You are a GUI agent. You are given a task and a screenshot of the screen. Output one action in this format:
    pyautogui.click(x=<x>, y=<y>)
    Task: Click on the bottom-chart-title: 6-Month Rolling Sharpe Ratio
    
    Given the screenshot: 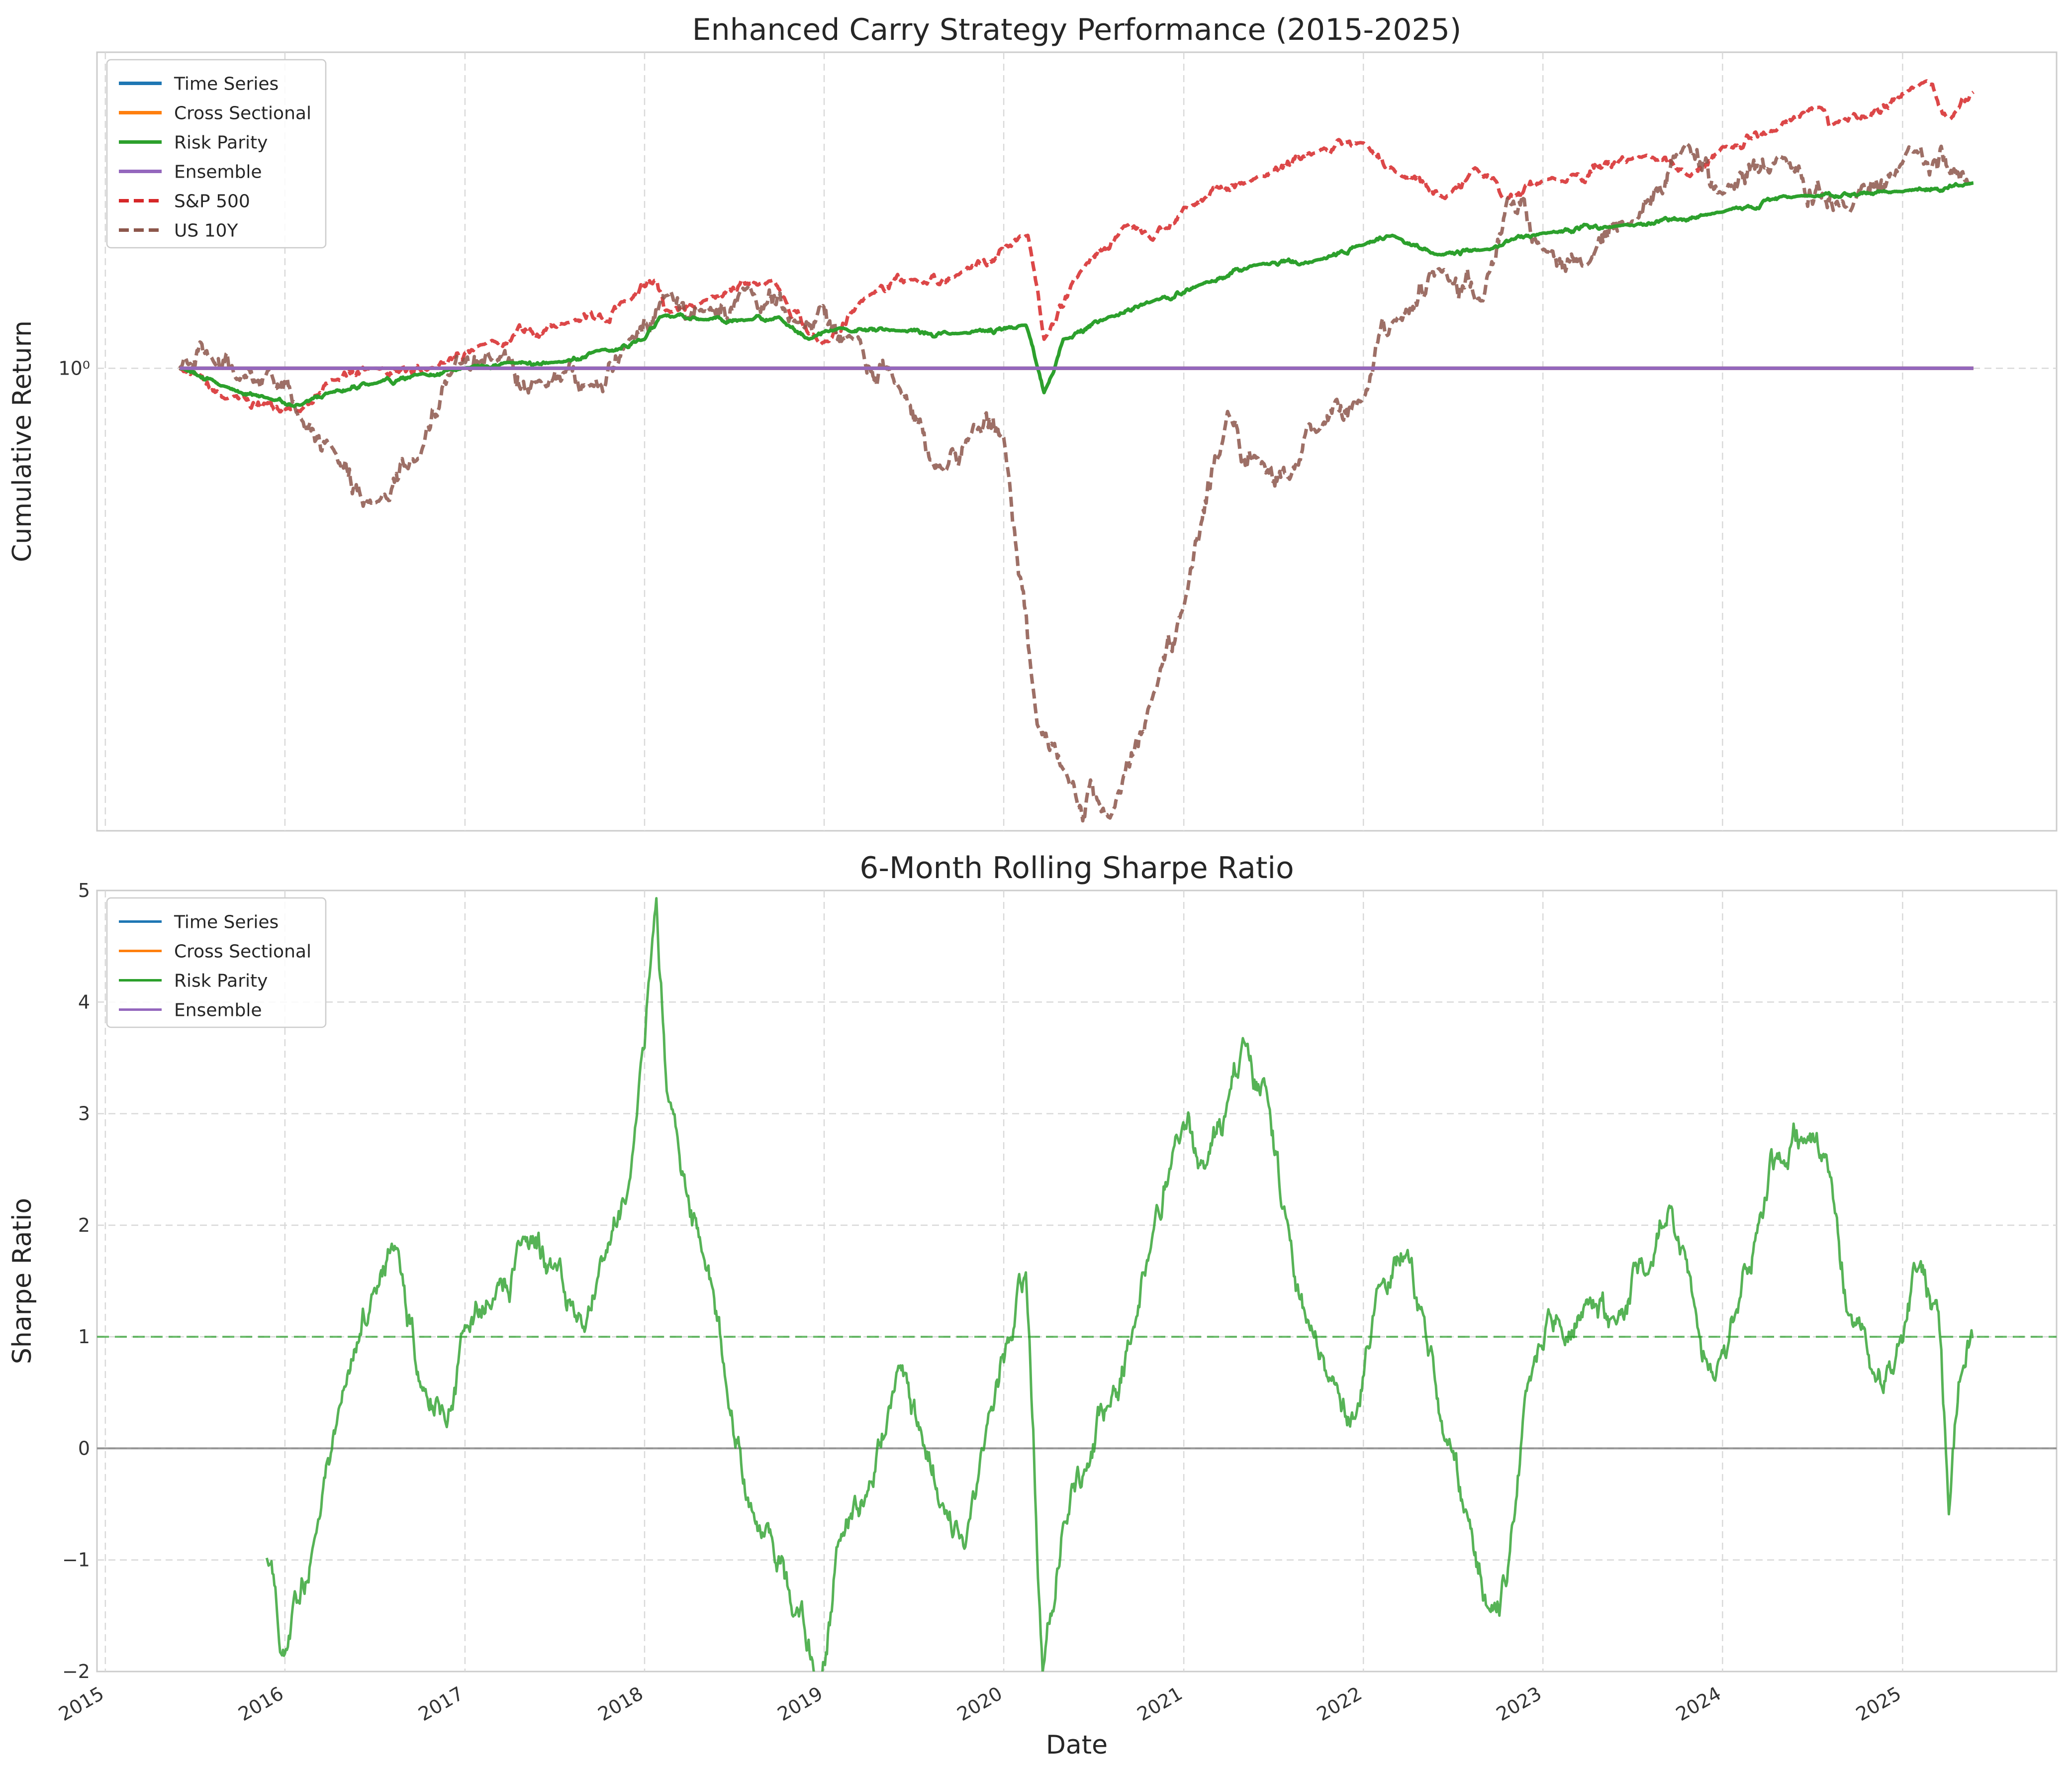 What is the action you would take?
    pyautogui.click(x=1076, y=868)
    